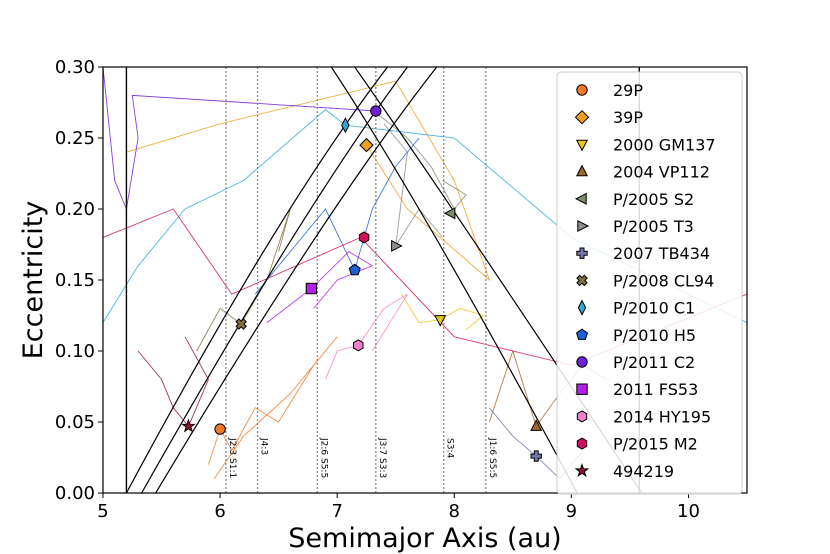 This screenshot has height=554, width=830. I want to click on x-tick-label: 10, so click(688, 511).